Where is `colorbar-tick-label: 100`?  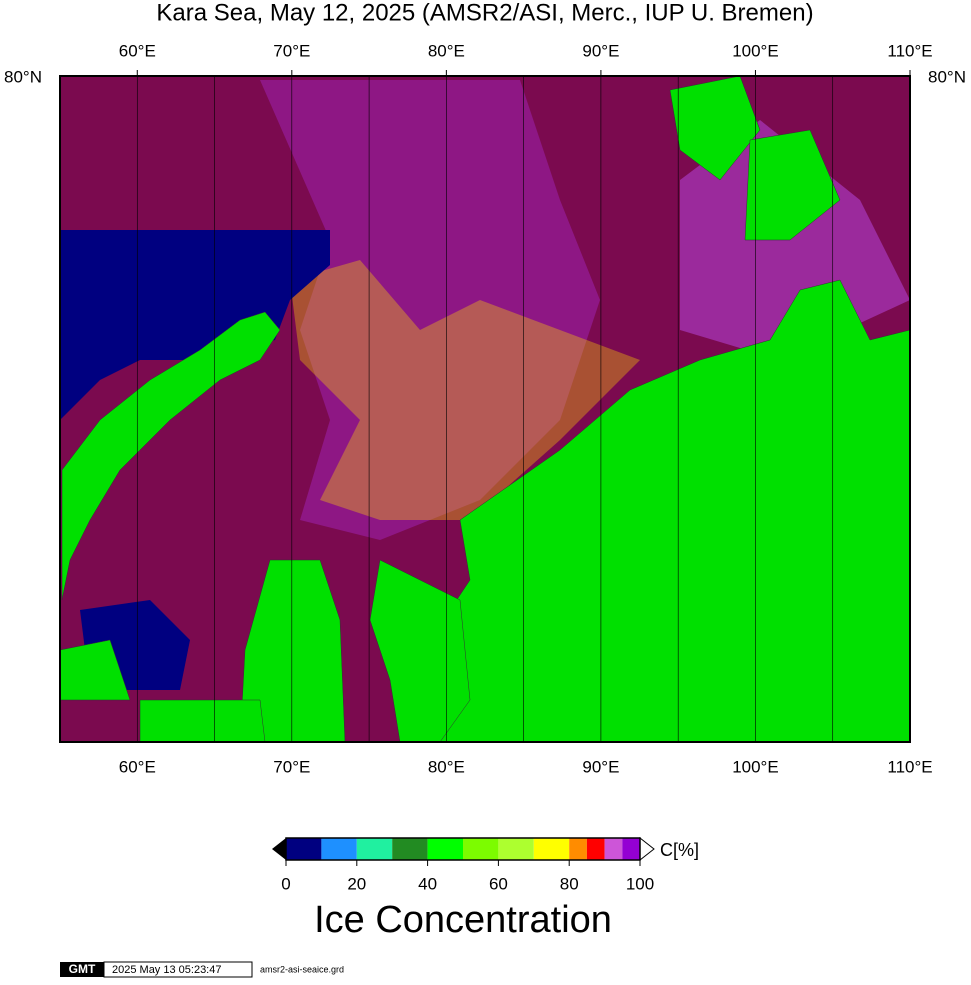 colorbar-tick-label: 100 is located at coordinates (640, 883).